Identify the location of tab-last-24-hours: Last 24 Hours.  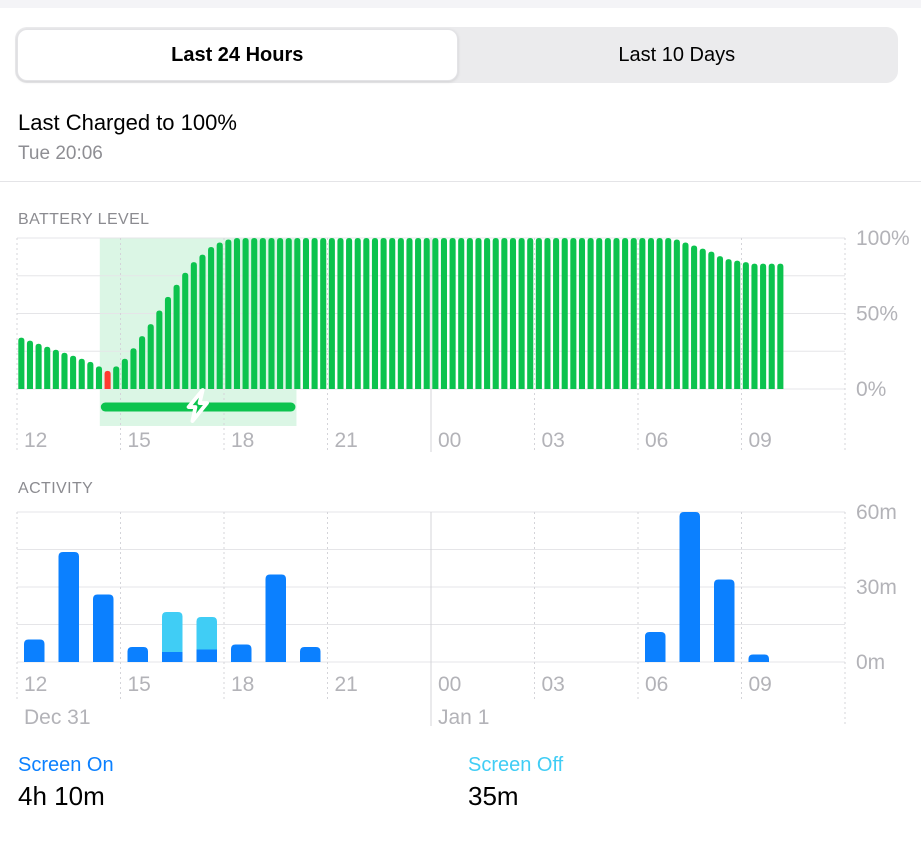
(237, 55).